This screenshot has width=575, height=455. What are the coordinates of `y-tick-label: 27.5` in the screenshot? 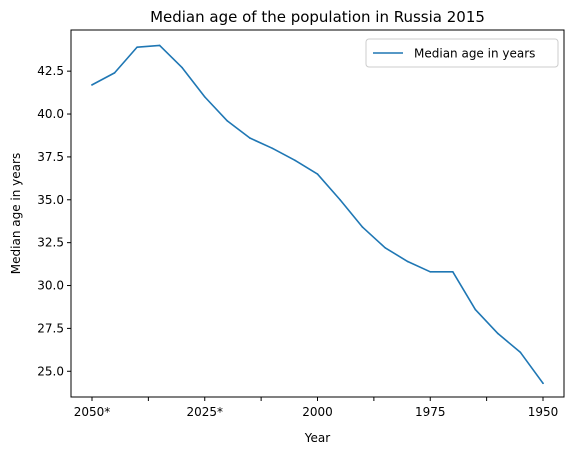 It's located at (50, 328).